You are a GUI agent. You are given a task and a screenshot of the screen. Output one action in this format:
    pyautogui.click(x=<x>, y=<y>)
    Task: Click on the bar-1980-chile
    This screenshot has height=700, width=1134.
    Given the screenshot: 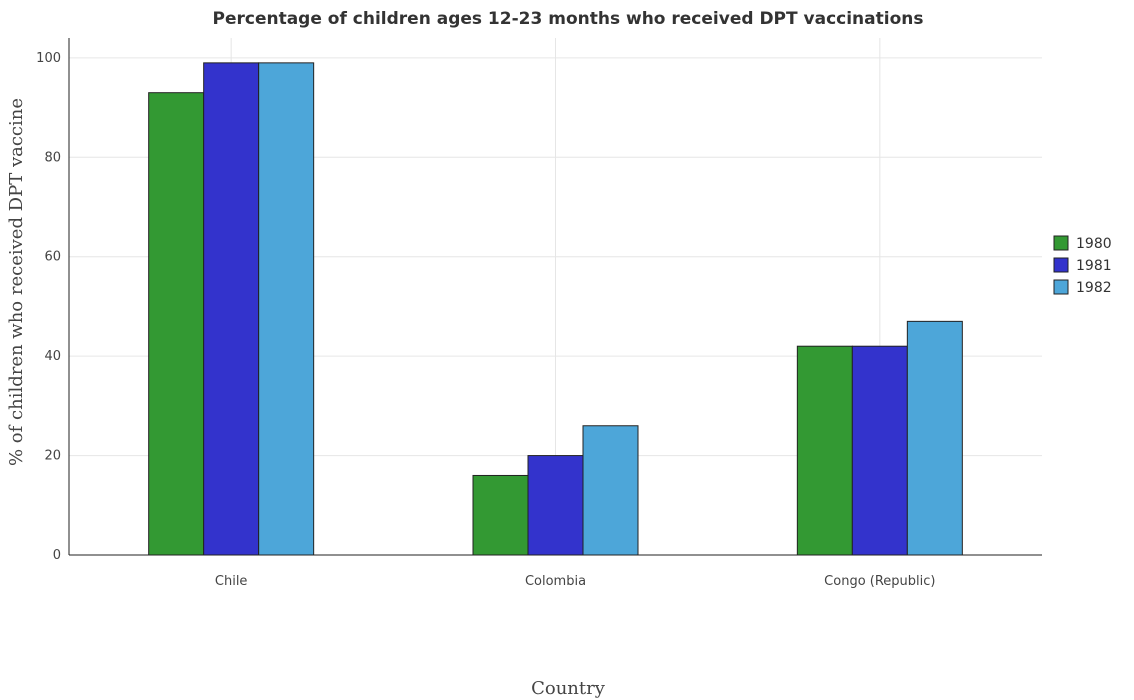 What is the action you would take?
    pyautogui.click(x=176, y=324)
    